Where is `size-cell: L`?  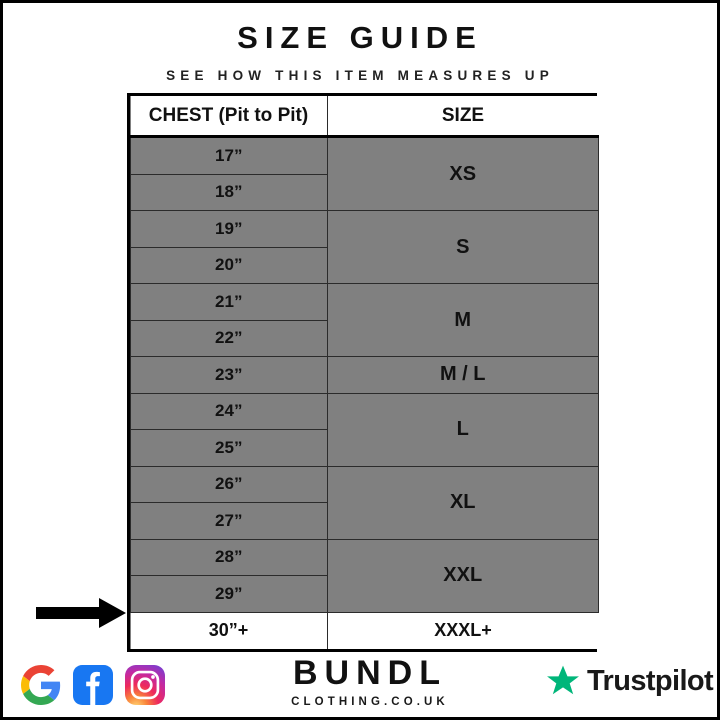 size-cell: L is located at coordinates (462, 429).